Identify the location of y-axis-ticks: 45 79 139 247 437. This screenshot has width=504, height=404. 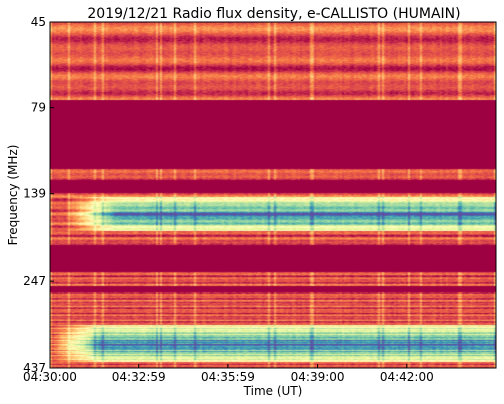
(38, 195).